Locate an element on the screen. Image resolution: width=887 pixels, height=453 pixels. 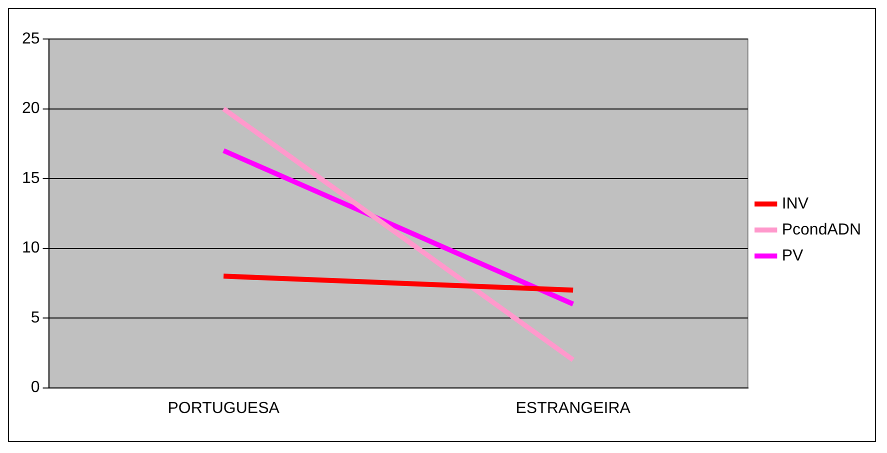
x-tick-label: PORTUGUESA is located at coordinates (224, 408).